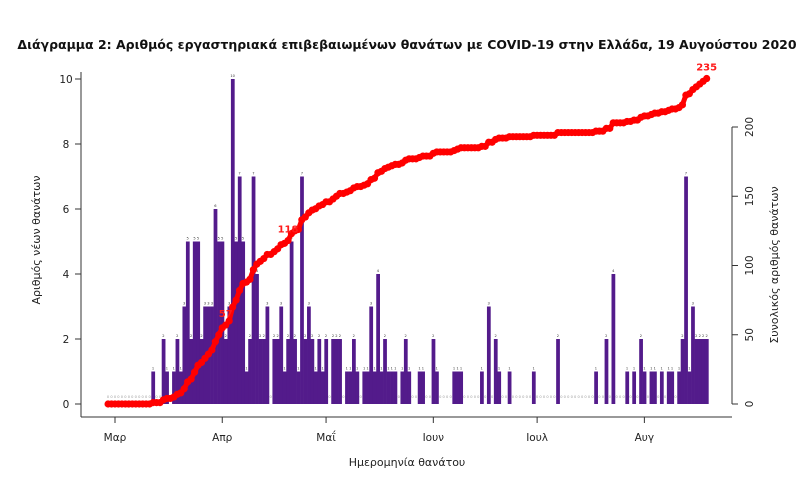  What do you see at coordinates (620, 397) in the screenshot?
I see `bar-label-07-25: 0` at bounding box center [620, 397].